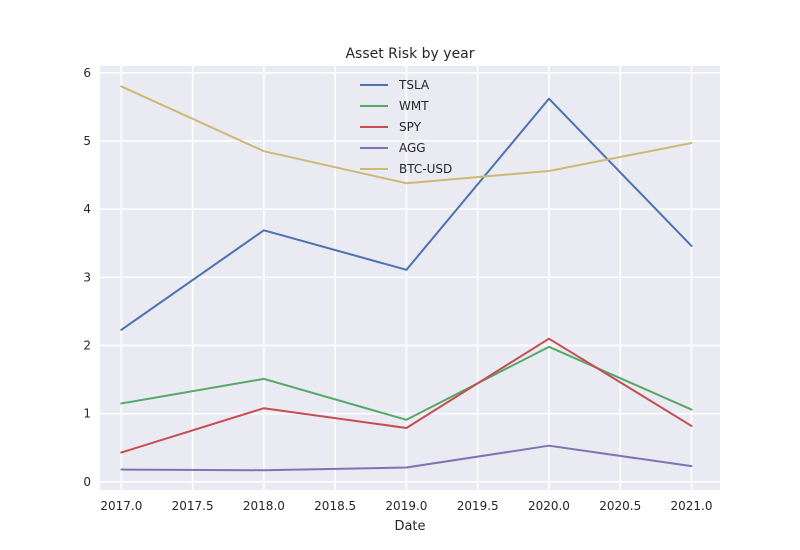 The height and width of the screenshot is (550, 800). Describe the element at coordinates (87, 141) in the screenshot. I see `y-tick-label: 5` at that location.